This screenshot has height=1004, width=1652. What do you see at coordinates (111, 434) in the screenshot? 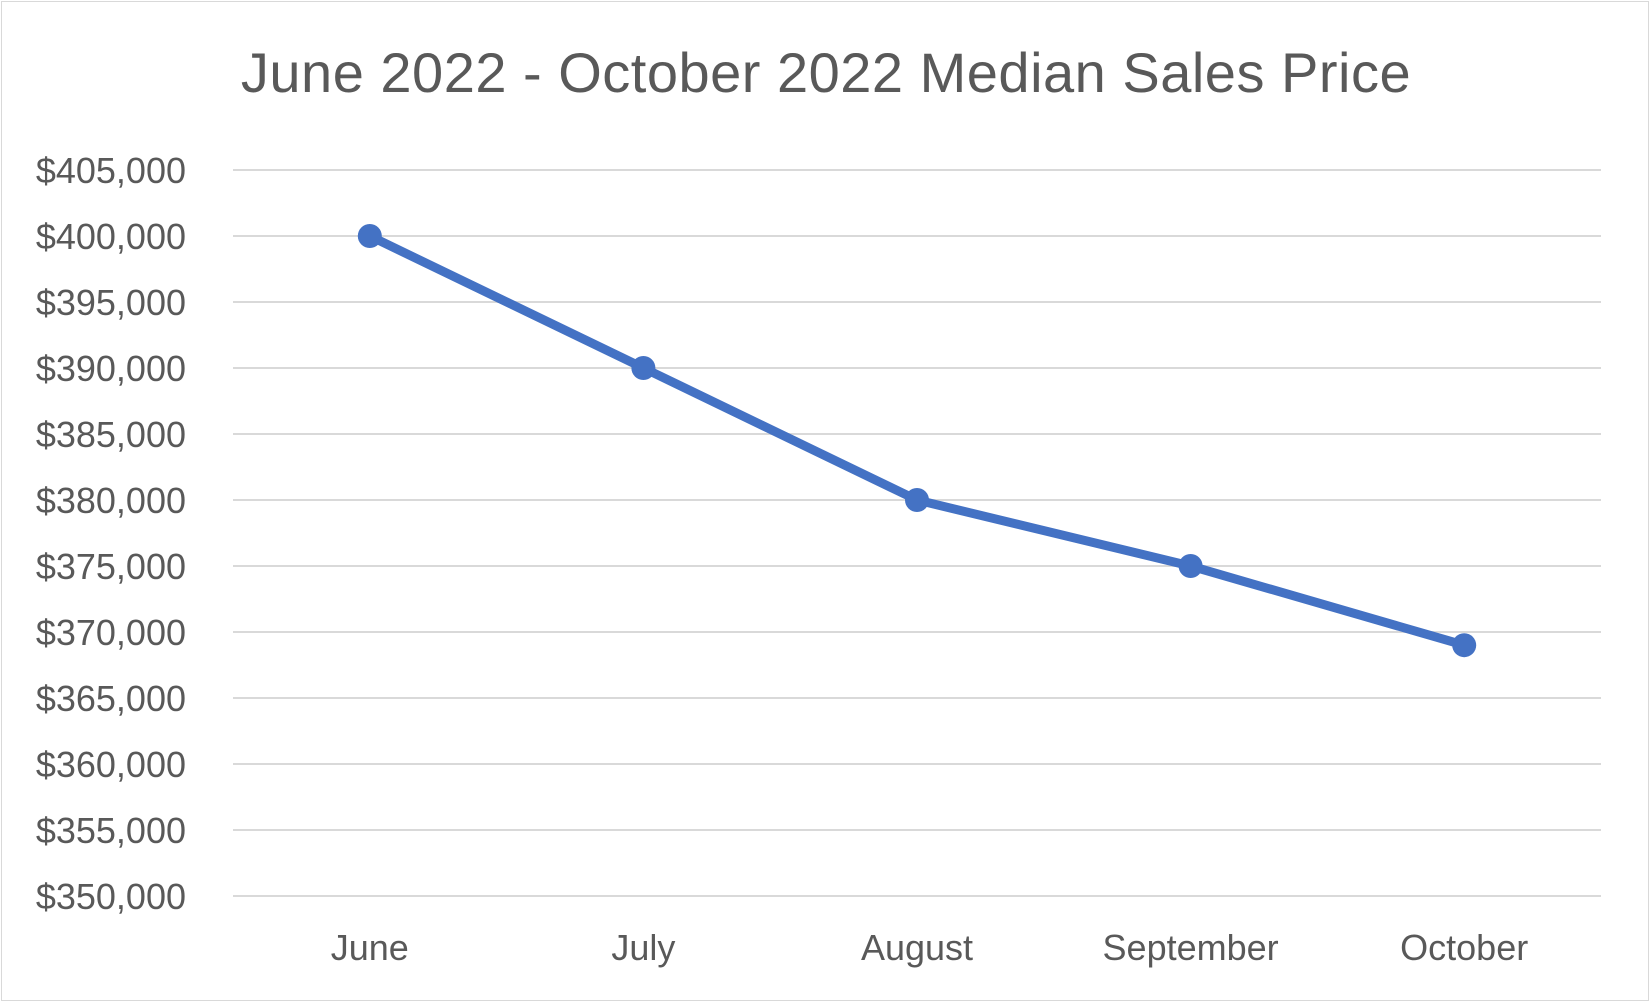
I see `y-tick-label: $385,000` at bounding box center [111, 434].